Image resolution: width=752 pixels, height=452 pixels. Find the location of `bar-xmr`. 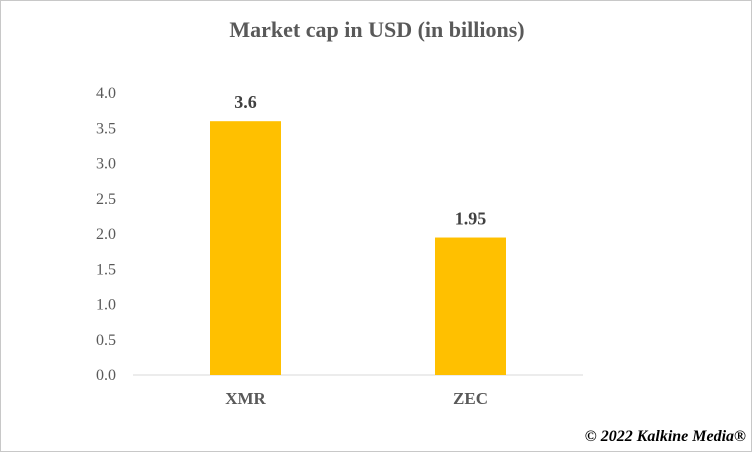

bar-xmr is located at coordinates (245, 248).